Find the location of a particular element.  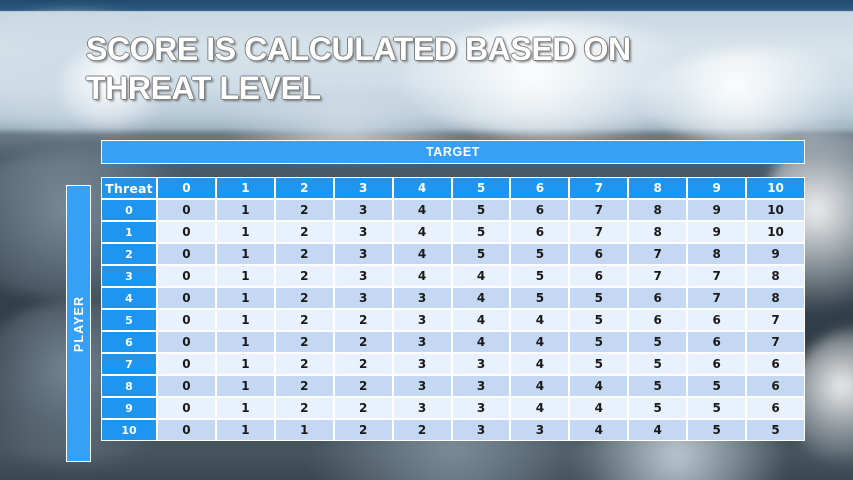

player-axis-label: PLAYER is located at coordinates (78, 323).